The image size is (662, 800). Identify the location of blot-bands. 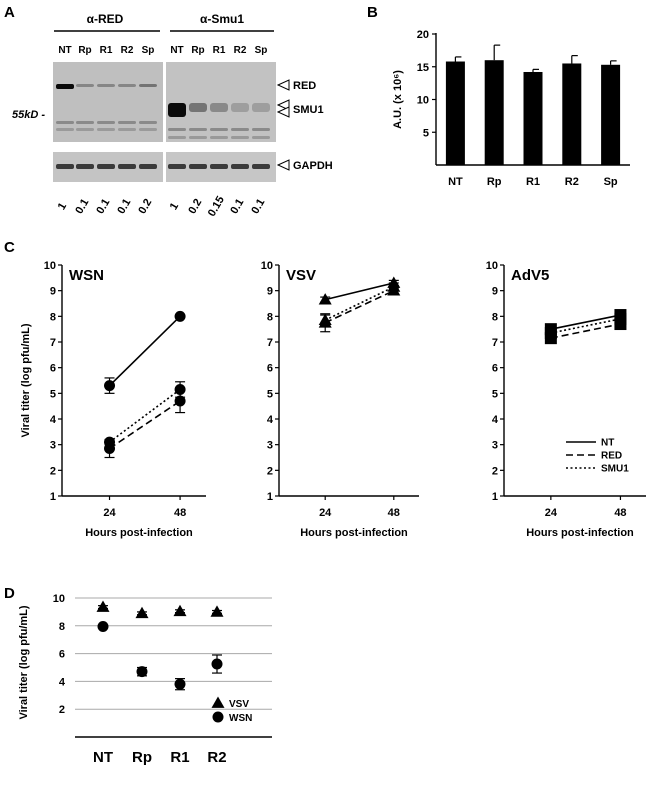
(163, 126).